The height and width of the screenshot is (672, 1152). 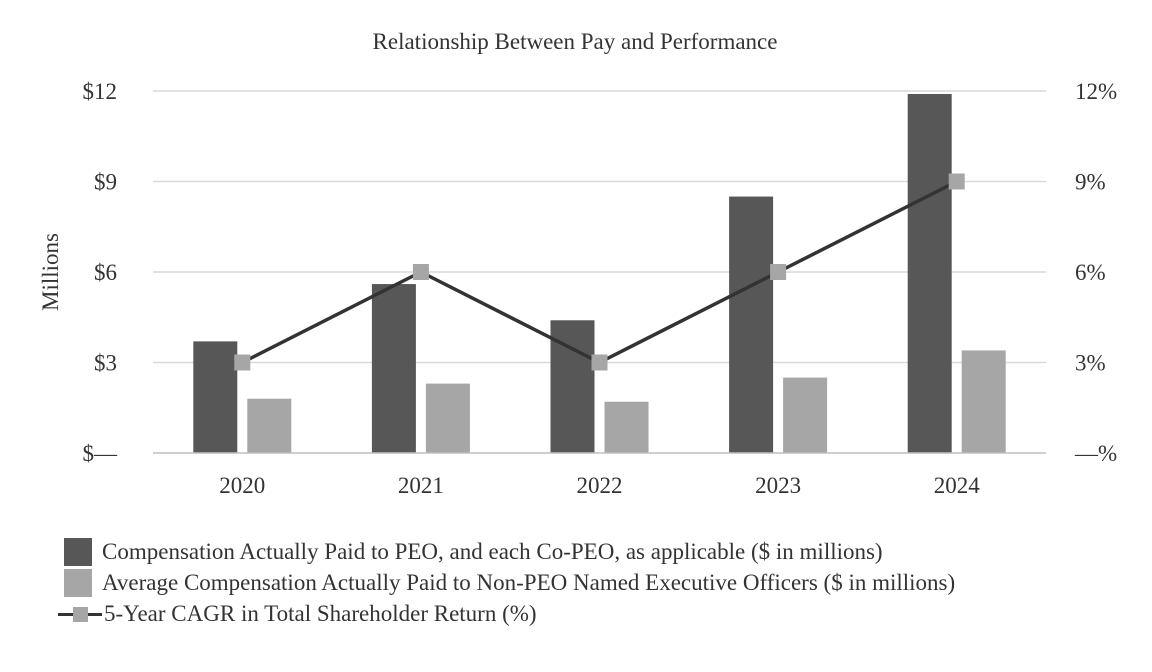 What do you see at coordinates (393, 368) in the screenshot?
I see `bar-peo-2021` at bounding box center [393, 368].